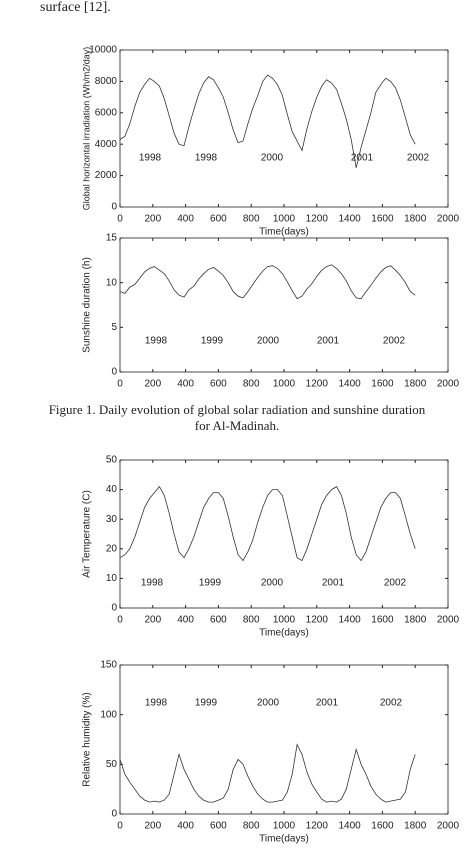 This screenshot has height=851, width=474. Describe the element at coordinates (112, 238) in the screenshot. I see `y-tick-label: 15` at that location.